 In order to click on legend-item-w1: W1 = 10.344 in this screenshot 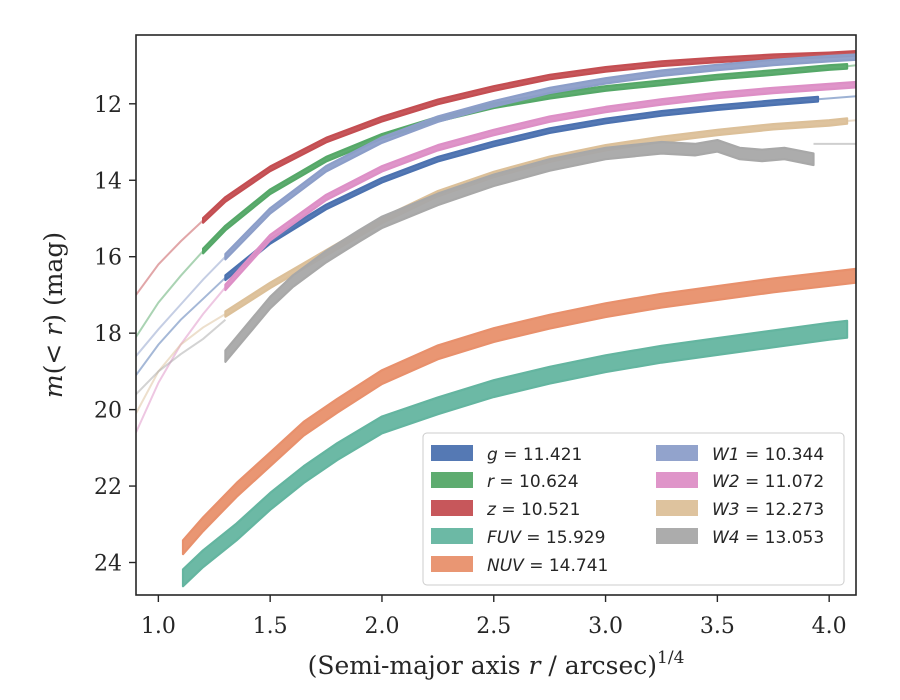, I will do `click(740, 455)`.